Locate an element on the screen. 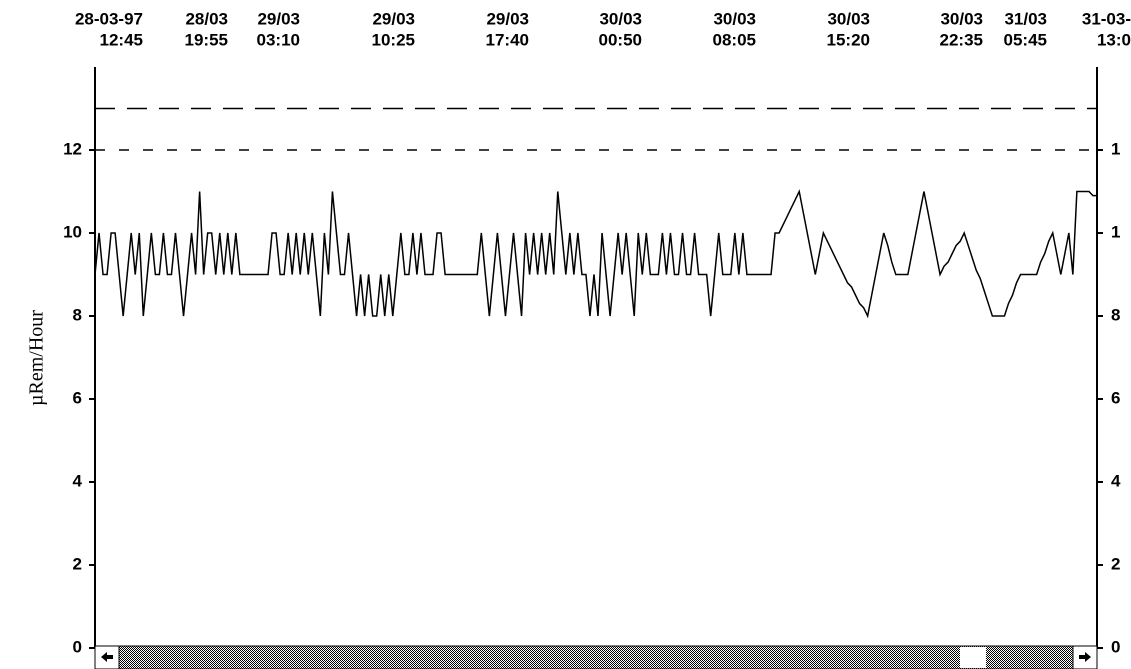 This screenshot has width=1131, height=669. x-tick-time: 17:40 is located at coordinates (507, 39).